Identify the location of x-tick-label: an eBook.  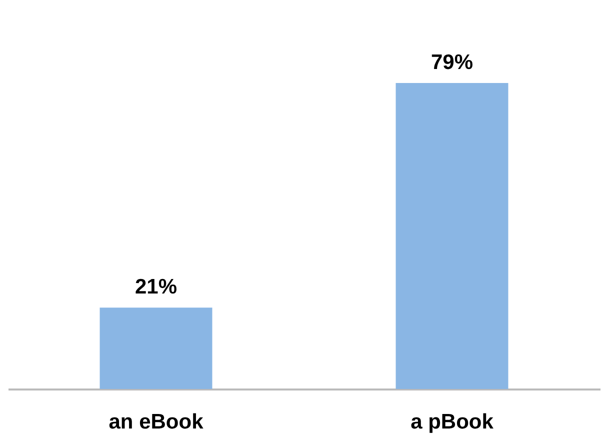
(156, 422).